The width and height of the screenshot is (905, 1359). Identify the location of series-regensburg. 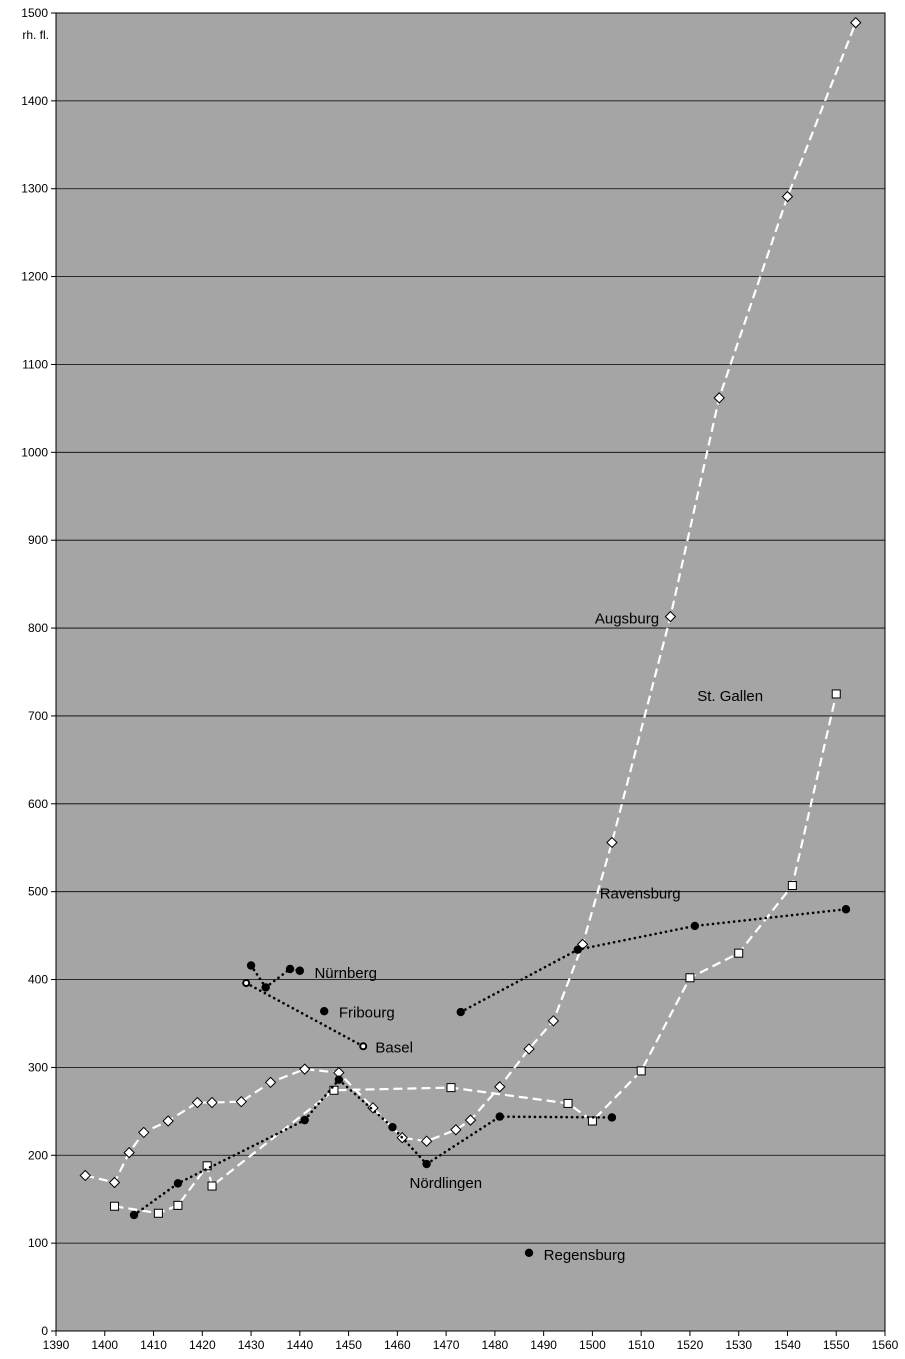
(529, 1252).